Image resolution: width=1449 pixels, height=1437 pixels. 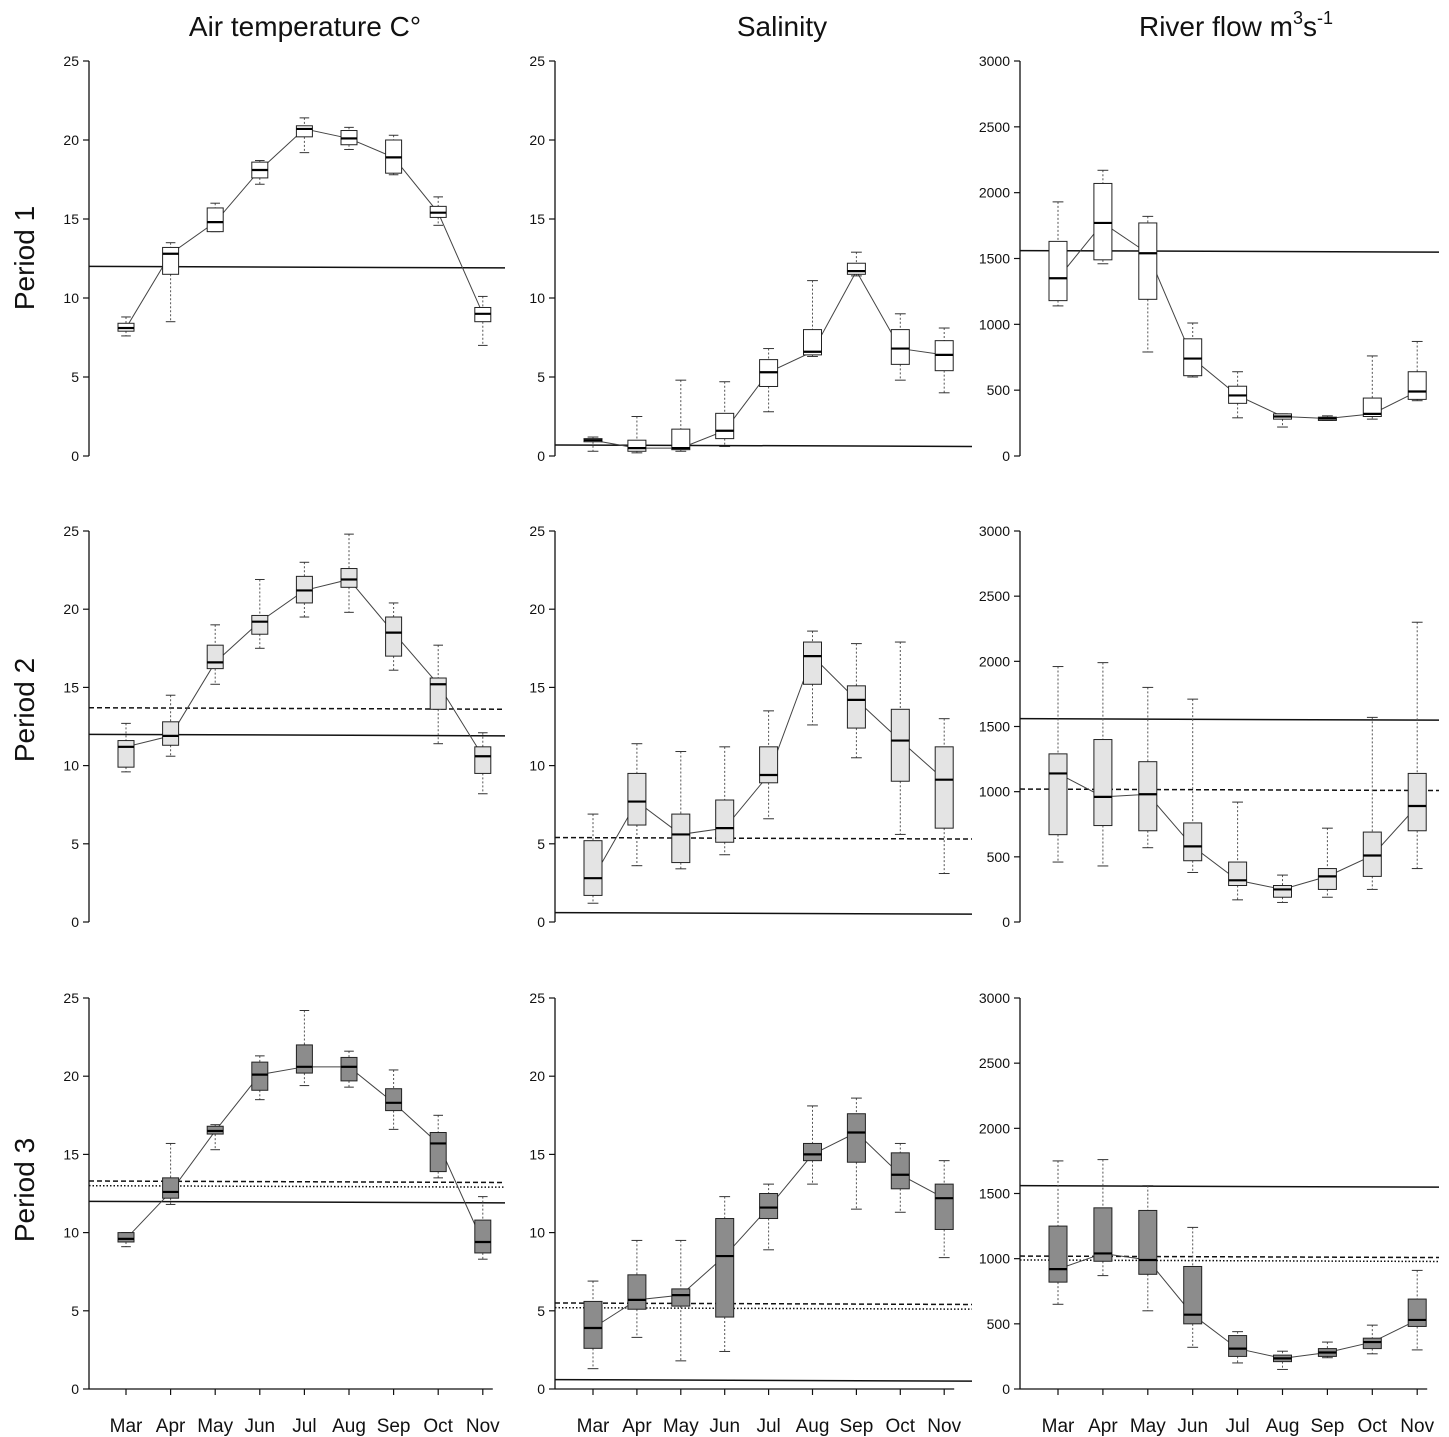 I want to click on column-title-salinity: Salinity, so click(x=782, y=26).